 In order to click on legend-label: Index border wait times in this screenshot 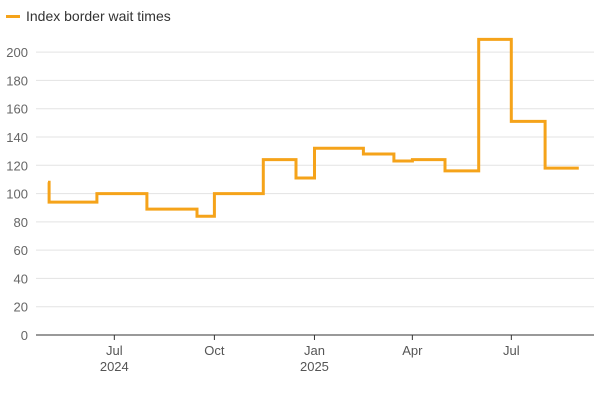, I will do `click(98, 16)`.